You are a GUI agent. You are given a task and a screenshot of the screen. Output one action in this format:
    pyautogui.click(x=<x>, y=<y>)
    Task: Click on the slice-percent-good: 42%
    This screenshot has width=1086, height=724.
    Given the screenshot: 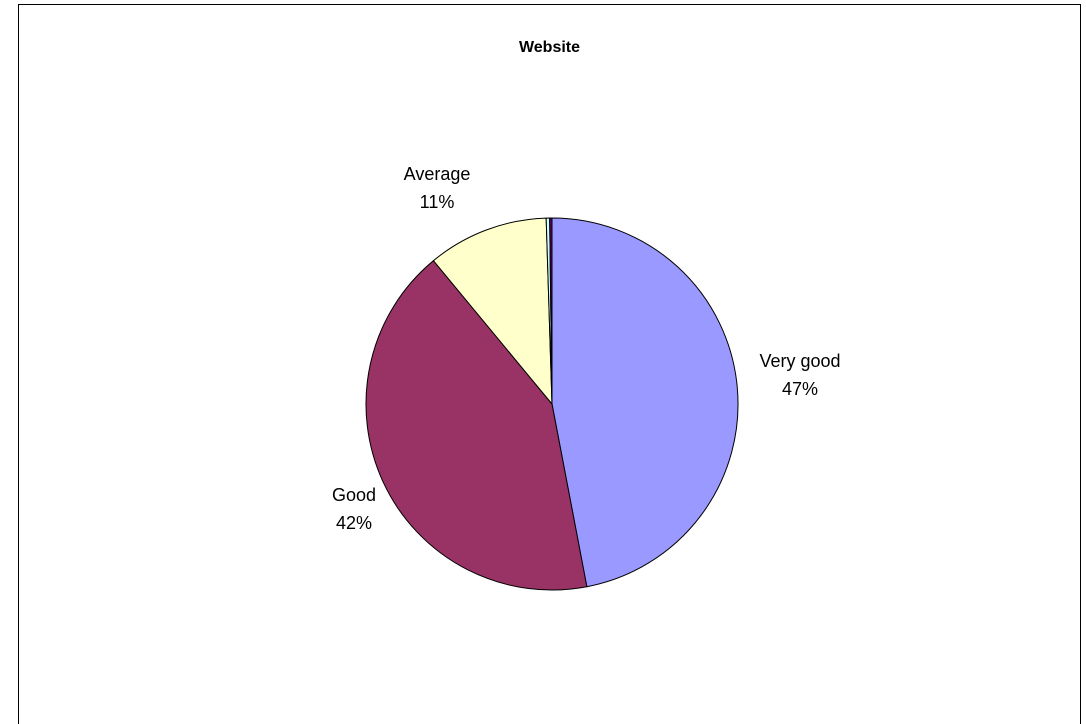 What is the action you would take?
    pyautogui.click(x=354, y=523)
    